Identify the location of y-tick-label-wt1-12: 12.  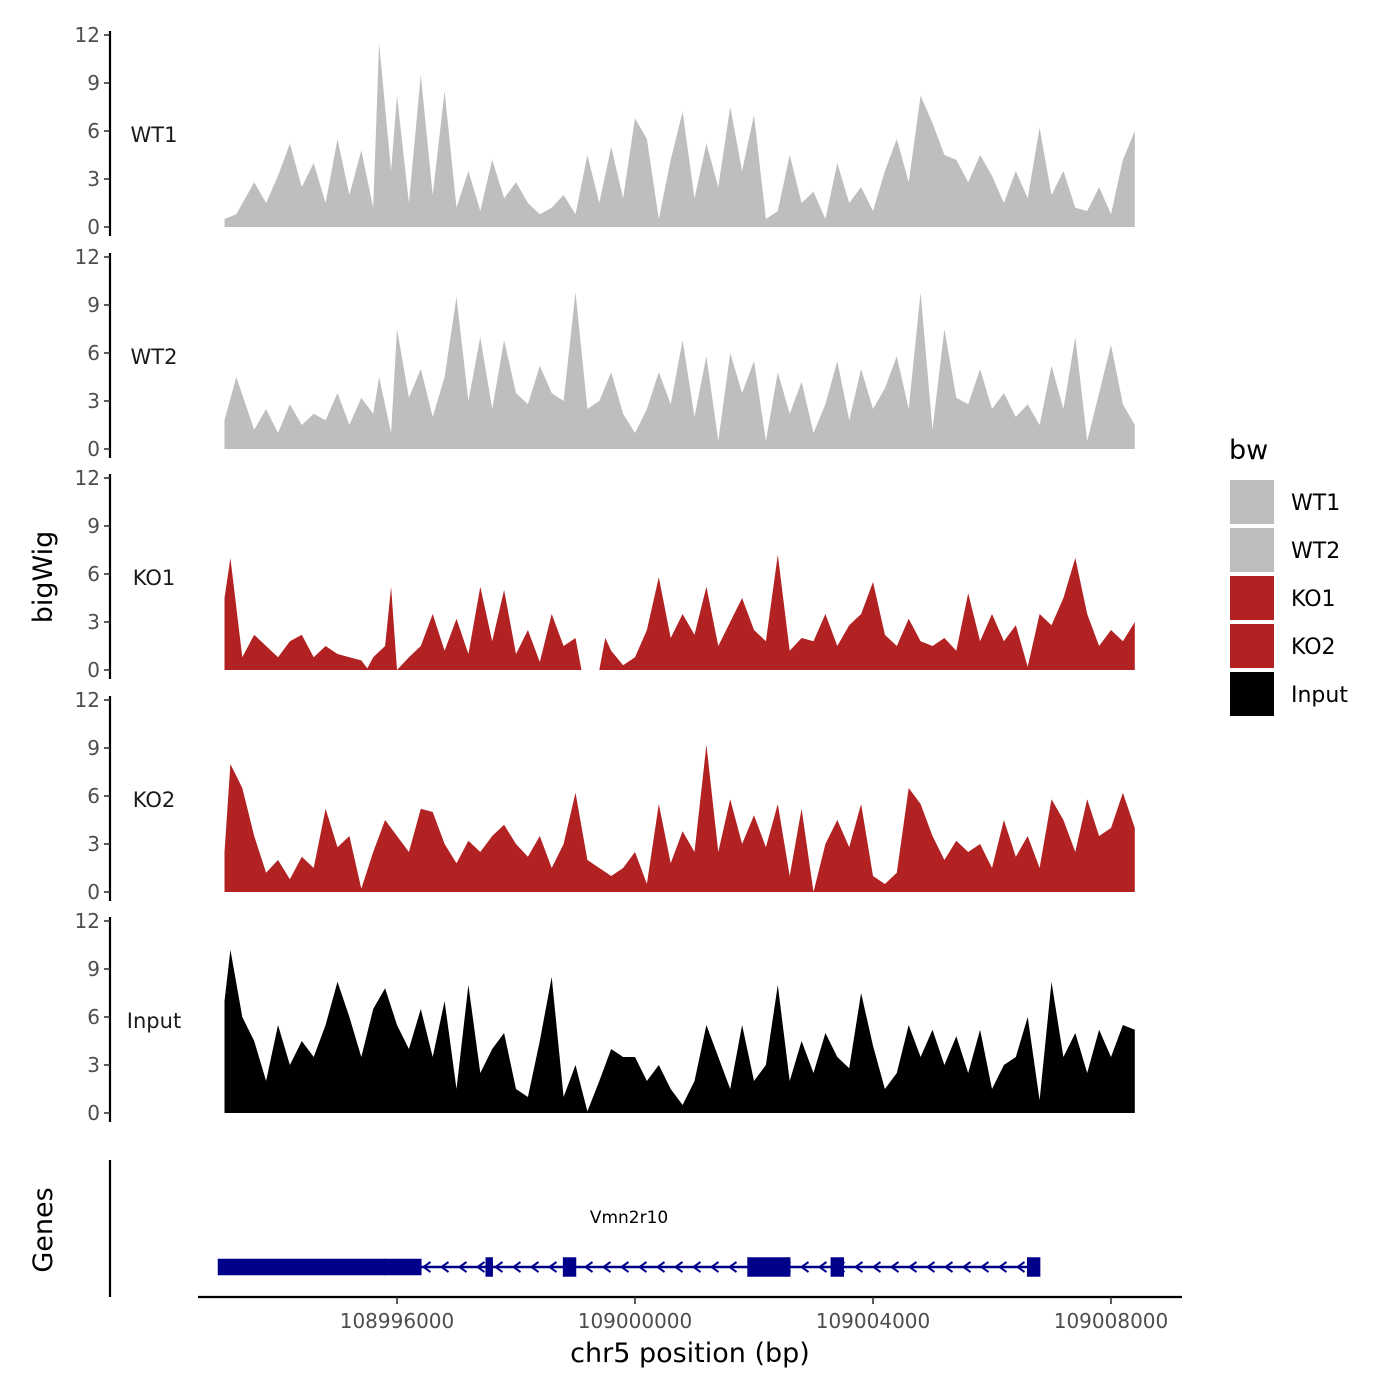
(87, 35).